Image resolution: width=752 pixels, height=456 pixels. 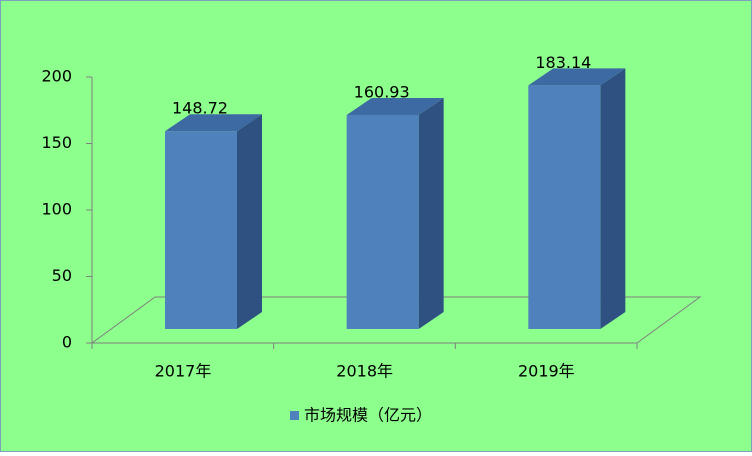 I want to click on value-label: 148.72, so click(x=200, y=108).